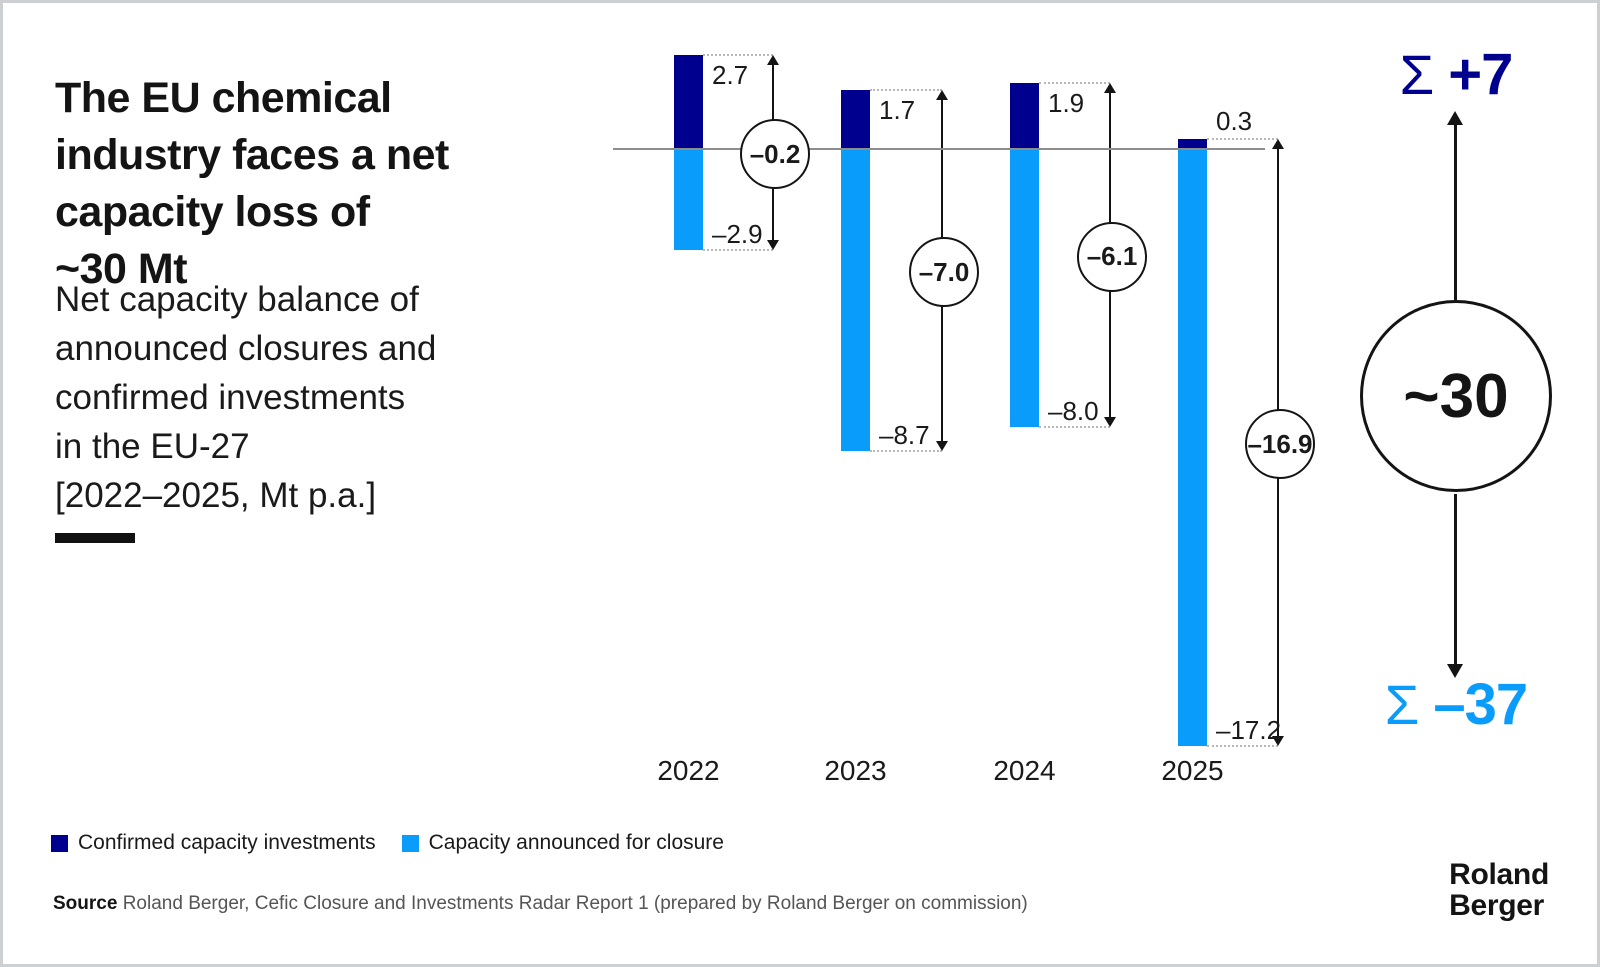 This screenshot has height=967, width=1600. I want to click on year-label-2024: 2024, so click(1024, 770).